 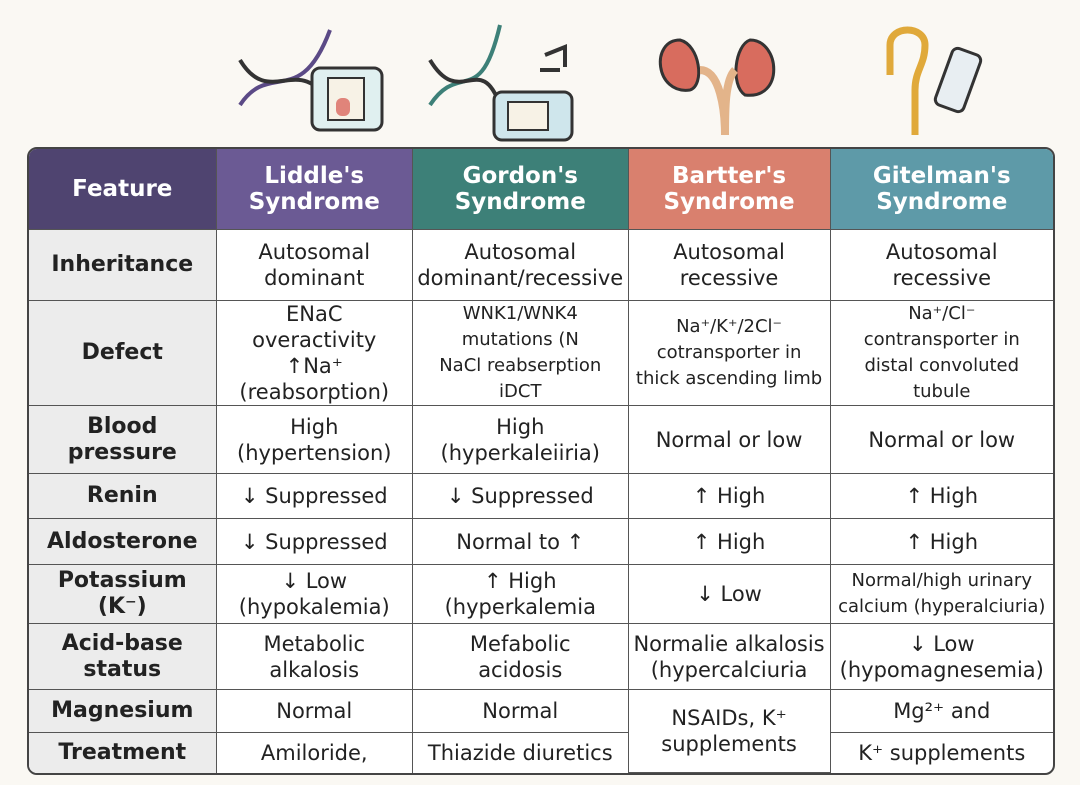 I want to click on cell-line: Magnesium, so click(x=122, y=710).